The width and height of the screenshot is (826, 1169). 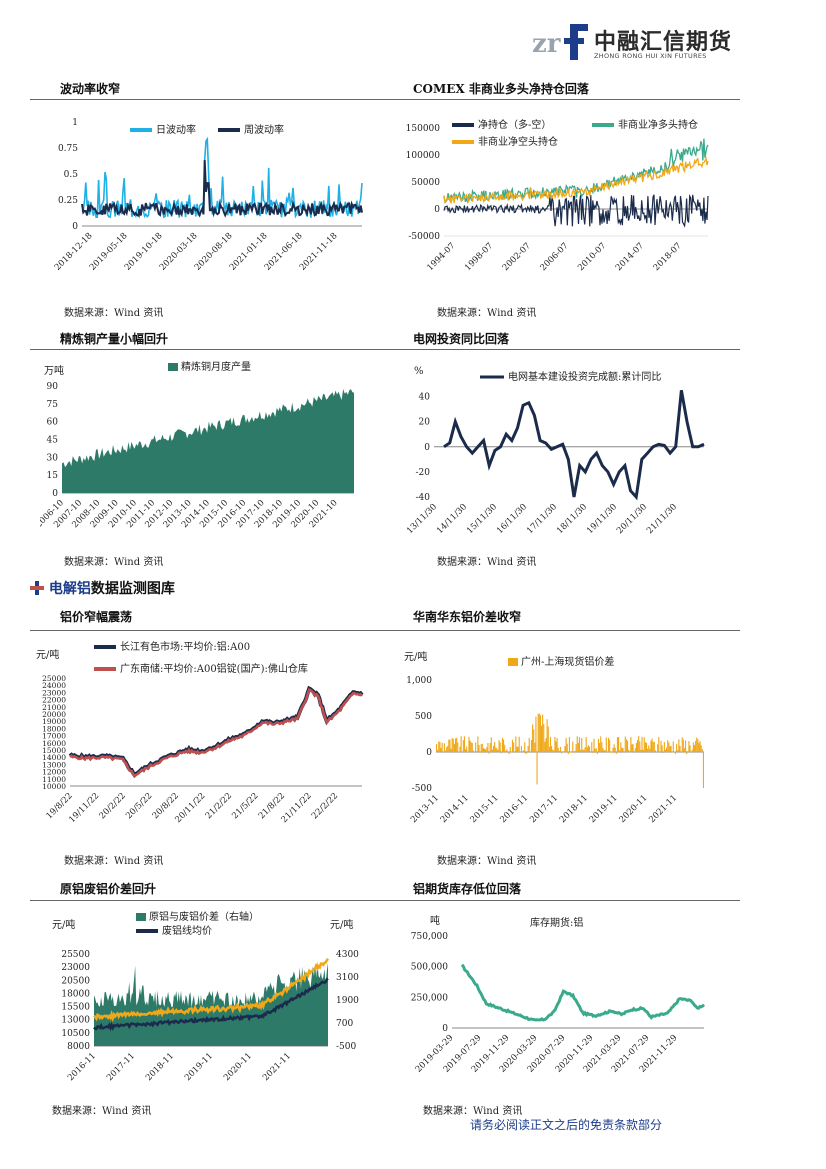 I want to click on y-tick-label: 20, so click(x=425, y=423).